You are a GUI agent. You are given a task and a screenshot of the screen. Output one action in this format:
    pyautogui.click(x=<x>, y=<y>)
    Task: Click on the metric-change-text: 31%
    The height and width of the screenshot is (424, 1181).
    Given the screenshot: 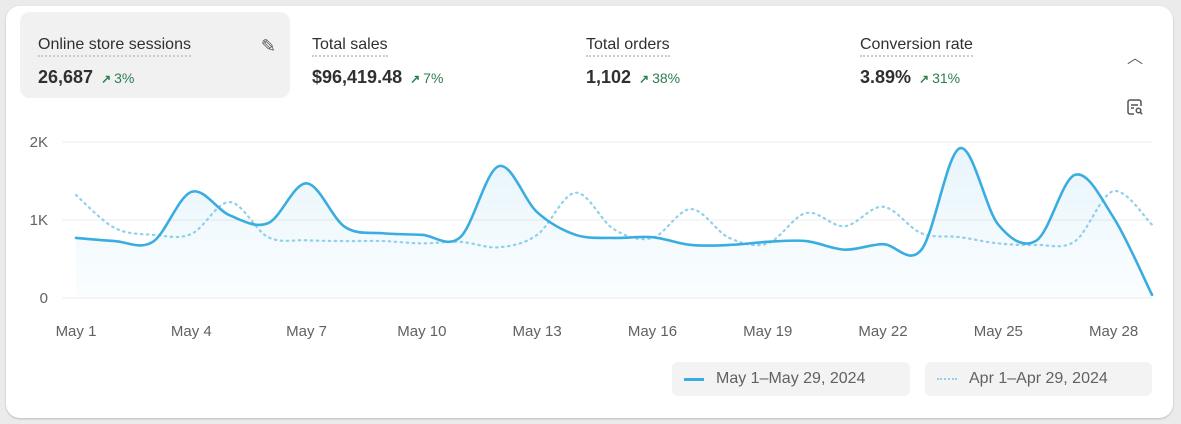 What is the action you would take?
    pyautogui.click(x=946, y=78)
    